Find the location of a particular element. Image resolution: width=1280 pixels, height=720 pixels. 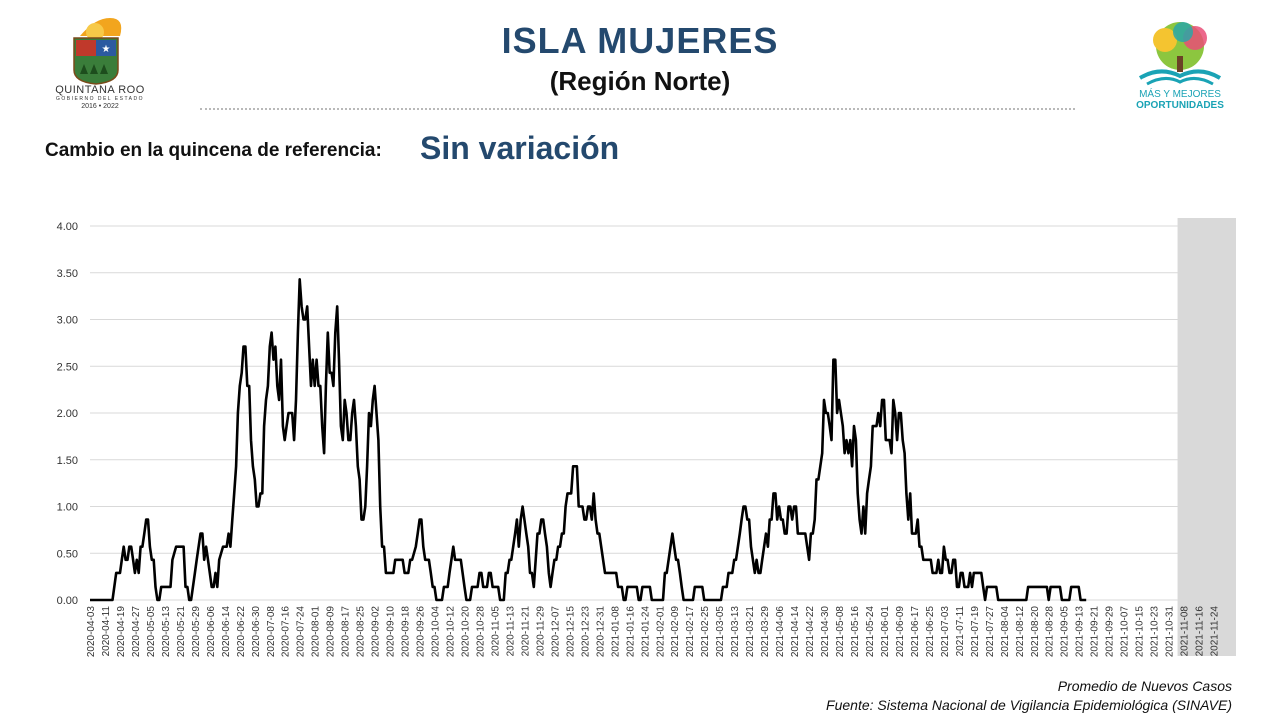

x-tick-label: 2020-09-02 is located at coordinates (376, 632).